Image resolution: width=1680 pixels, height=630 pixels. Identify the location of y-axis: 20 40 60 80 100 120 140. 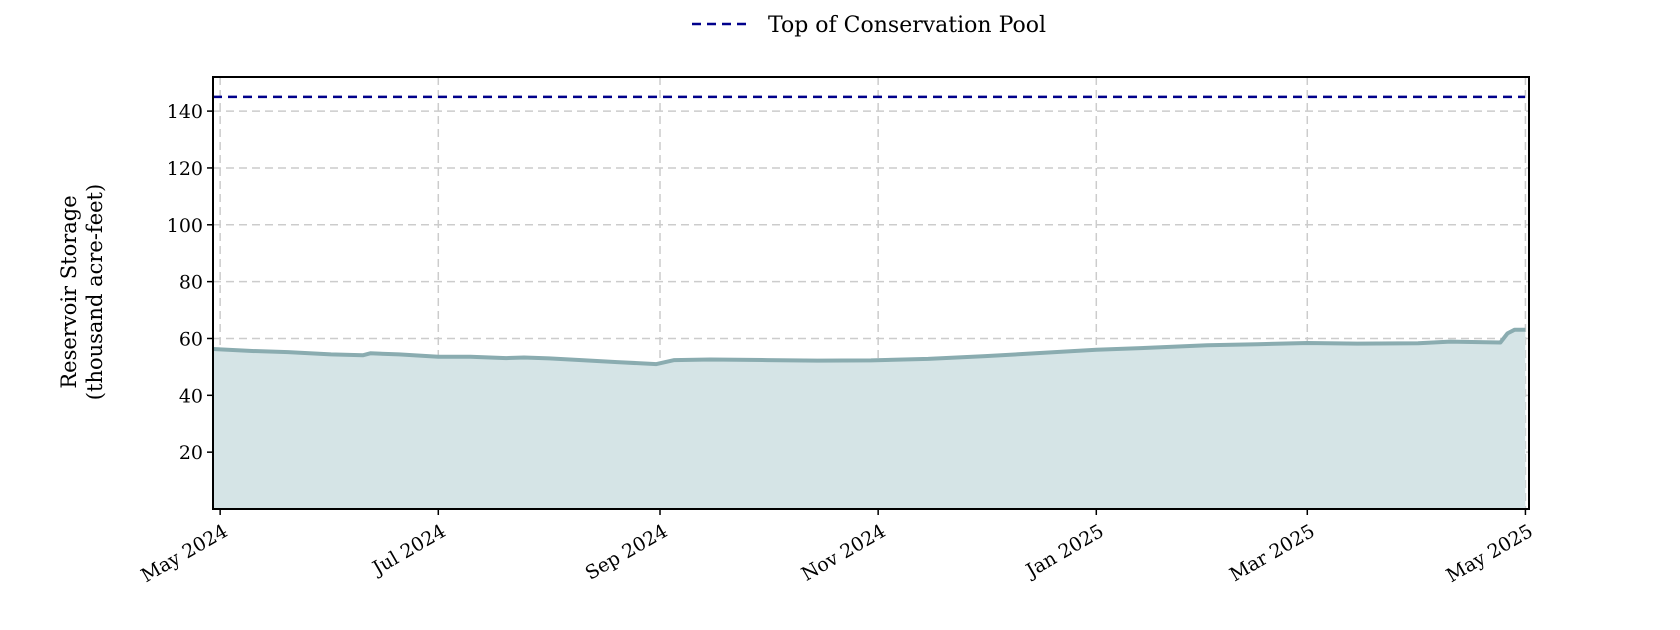
(190, 282).